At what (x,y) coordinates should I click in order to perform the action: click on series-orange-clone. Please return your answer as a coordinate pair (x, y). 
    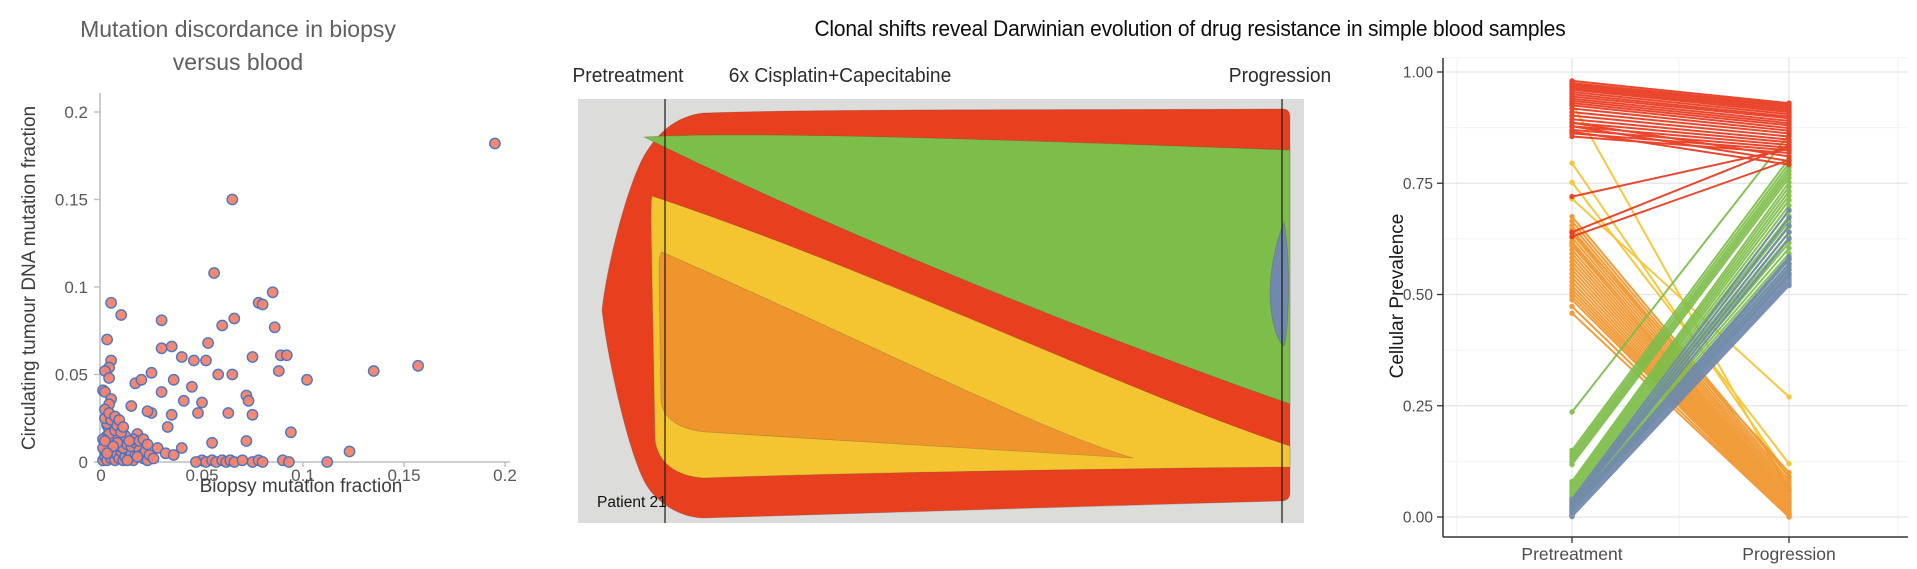
    Looking at the image, I should click on (1680, 366).